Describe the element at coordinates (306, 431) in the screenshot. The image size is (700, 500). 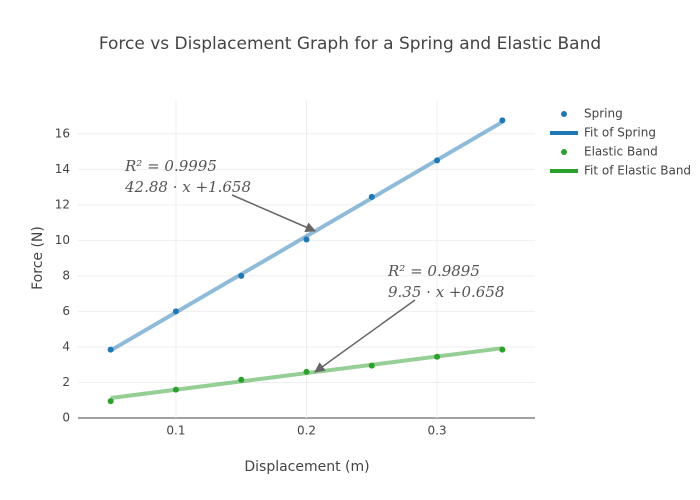
I see `x-tick-label: 0.2` at that location.